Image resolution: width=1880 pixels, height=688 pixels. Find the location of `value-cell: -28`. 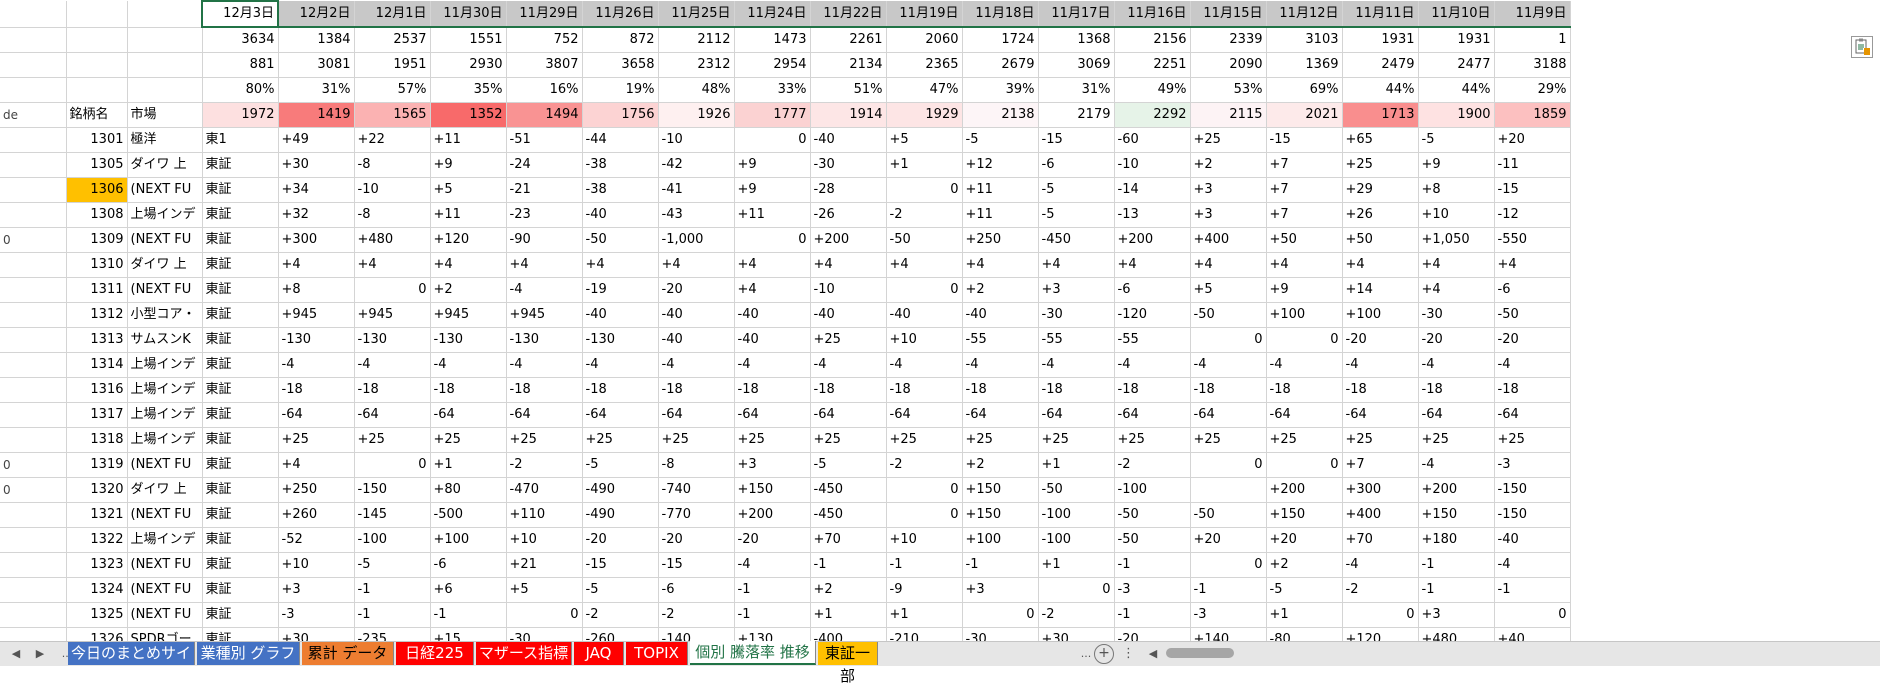

value-cell: -28 is located at coordinates (848, 190).